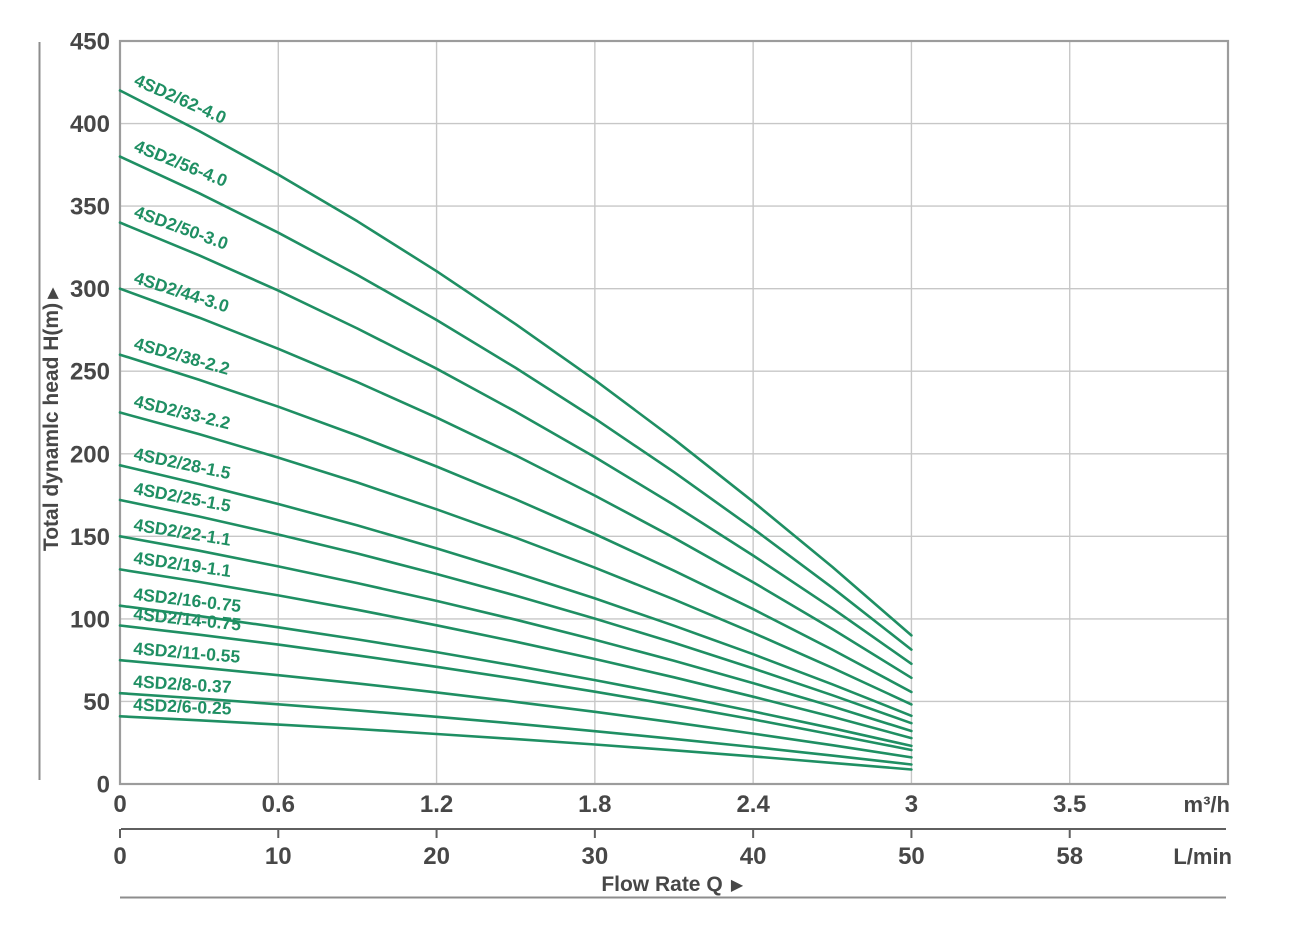 Image resolution: width=1315 pixels, height=943 pixels. Describe the element at coordinates (51, 427) in the screenshot. I see `y-axis-title: Total dynamlc head H(m)` at that location.